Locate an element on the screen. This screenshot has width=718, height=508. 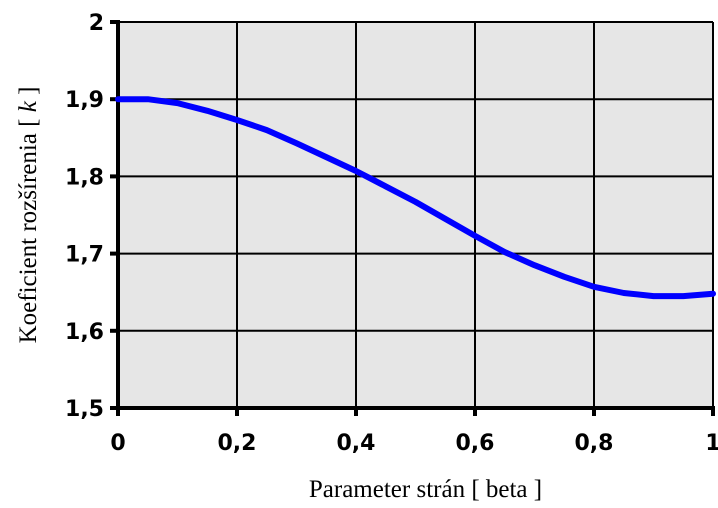
x-tick-label: 1 is located at coordinates (711, 443).